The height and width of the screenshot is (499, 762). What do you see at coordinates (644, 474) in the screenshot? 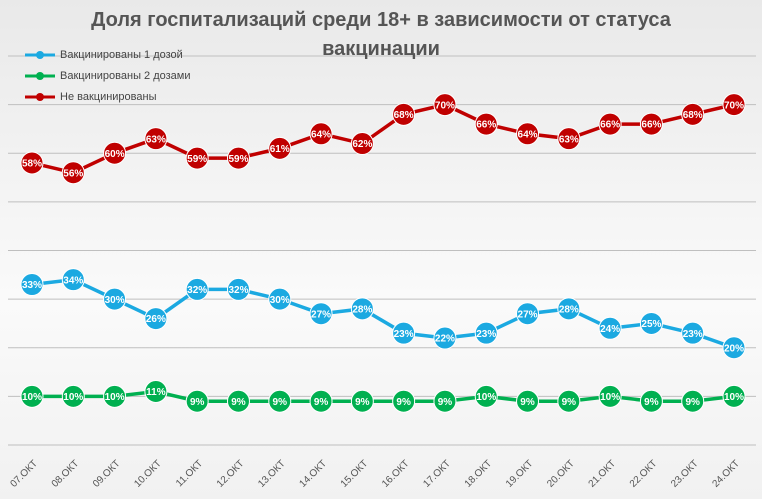
I see `x-tick-label: 22.ОКТ` at bounding box center [644, 474].